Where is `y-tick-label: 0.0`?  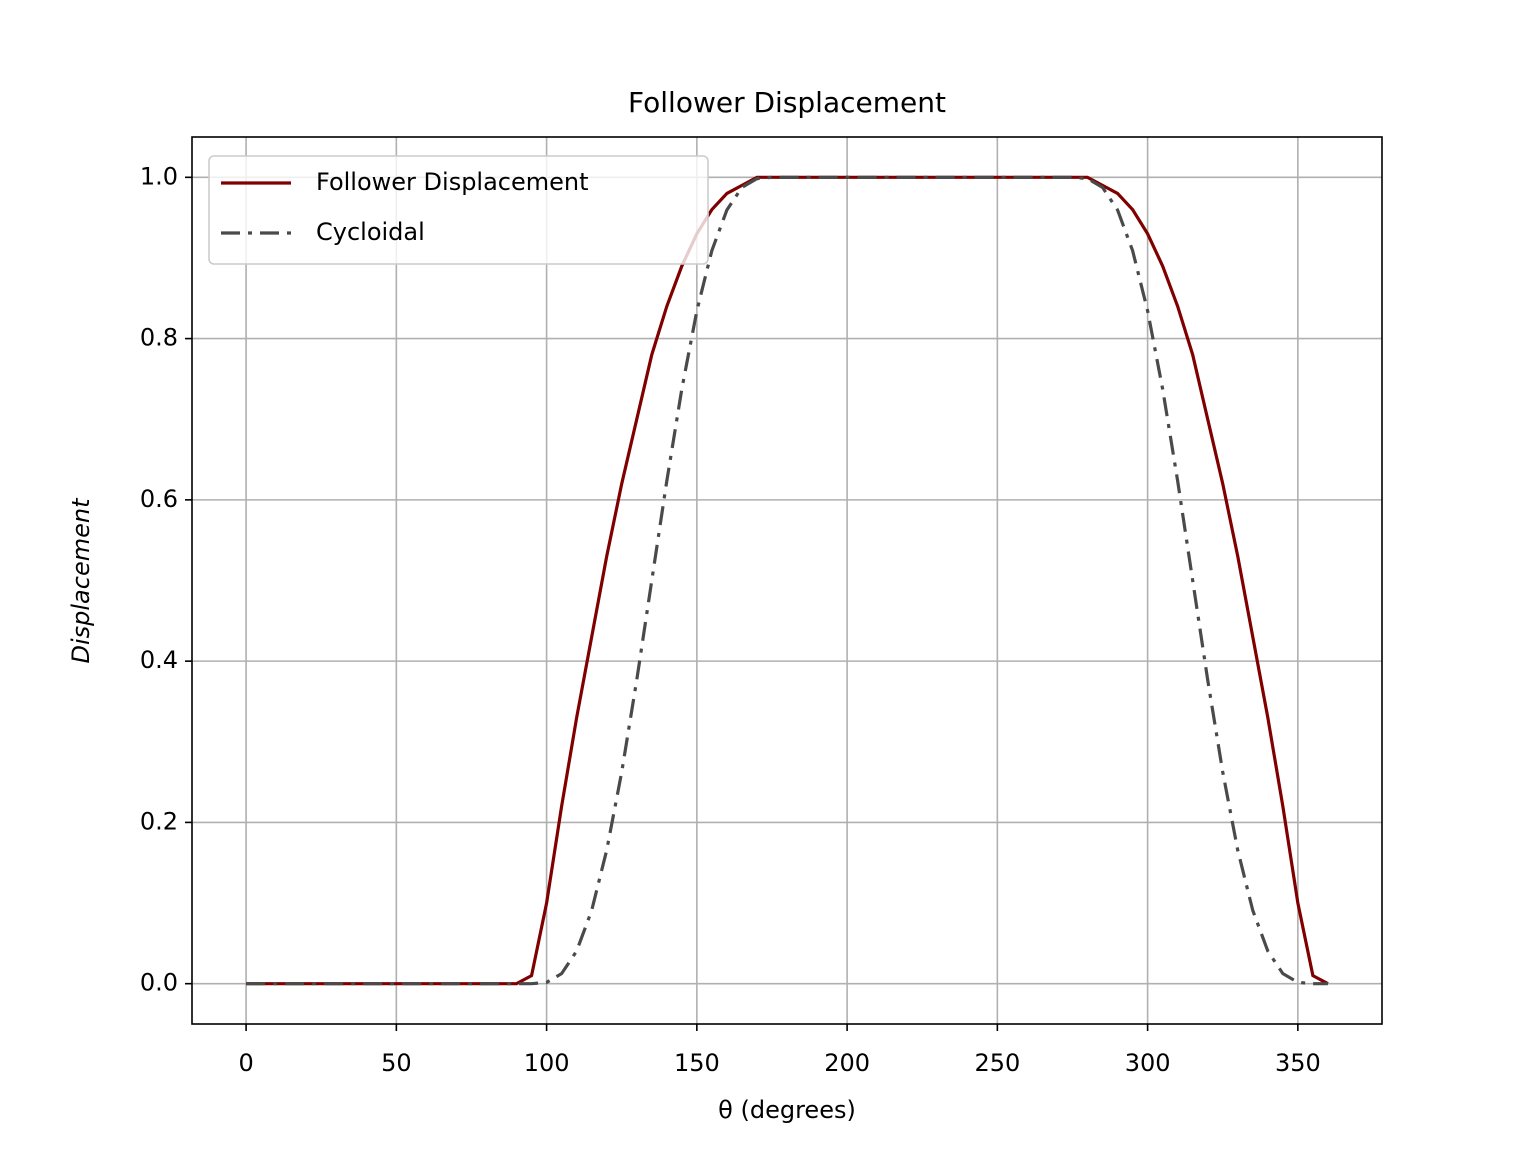 y-tick-label: 0.0 is located at coordinates (159, 983).